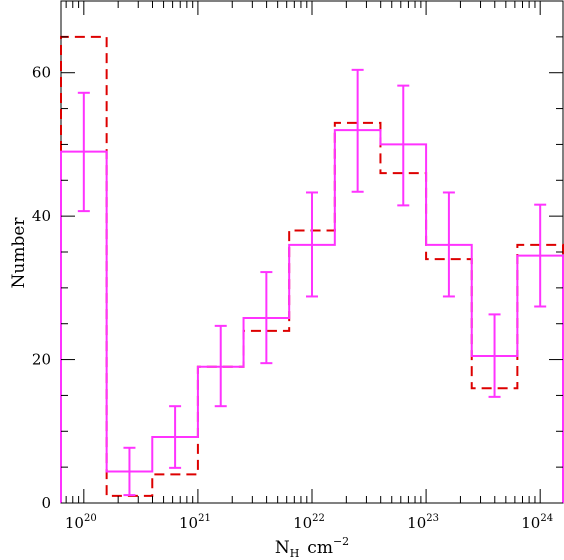 The height and width of the screenshot is (560, 564). What do you see at coordinates (46, 503) in the screenshot?
I see `y-tick-label: 0` at bounding box center [46, 503].